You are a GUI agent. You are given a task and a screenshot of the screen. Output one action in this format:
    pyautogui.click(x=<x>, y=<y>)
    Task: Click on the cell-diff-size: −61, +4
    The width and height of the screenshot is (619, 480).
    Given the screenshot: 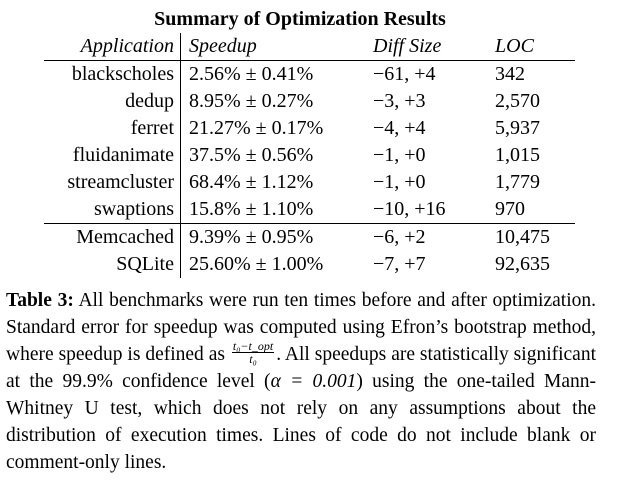 What is the action you would take?
    pyautogui.click(x=404, y=74)
    